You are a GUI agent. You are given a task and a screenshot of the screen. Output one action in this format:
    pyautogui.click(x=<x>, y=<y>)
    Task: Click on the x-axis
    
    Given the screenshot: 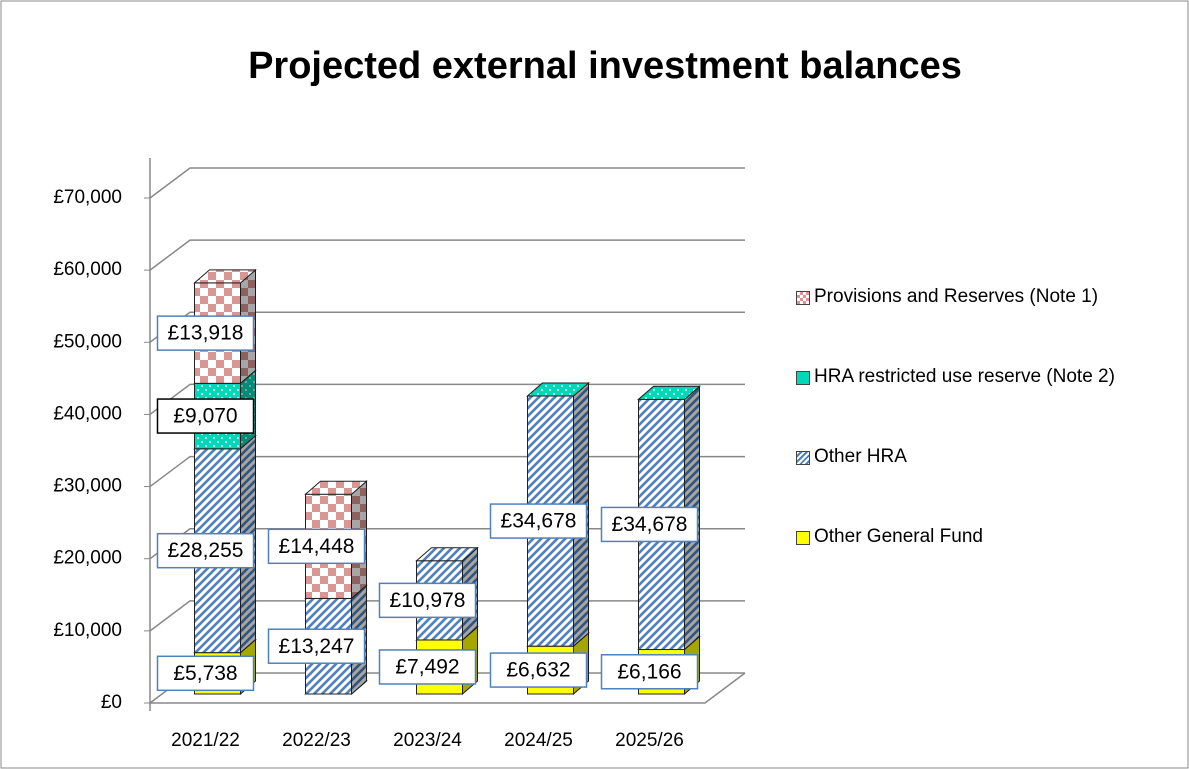 What is the action you would take?
    pyautogui.click(x=448, y=688)
    